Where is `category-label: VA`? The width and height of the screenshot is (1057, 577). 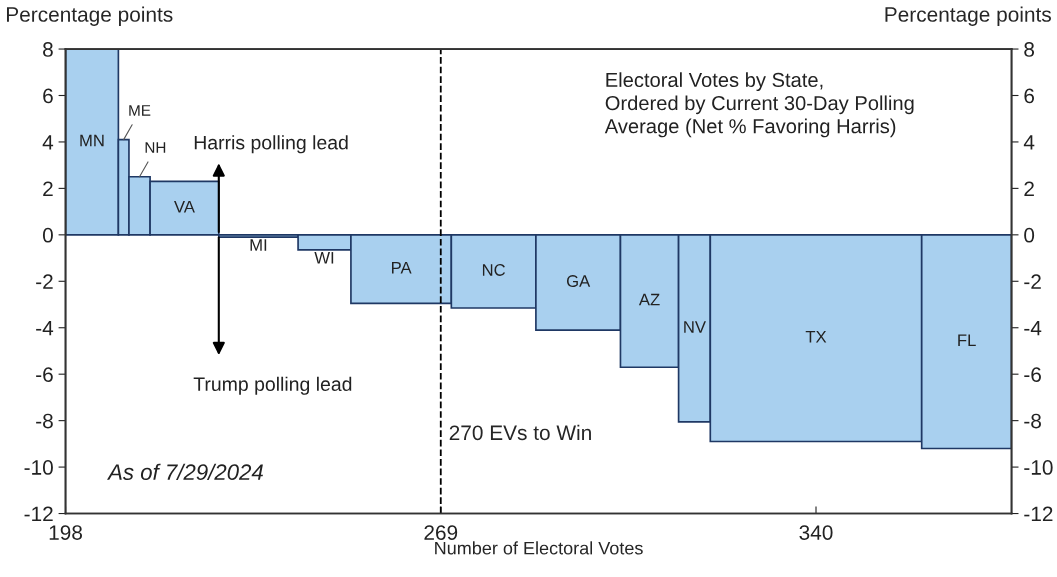 category-label: VA is located at coordinates (184, 206).